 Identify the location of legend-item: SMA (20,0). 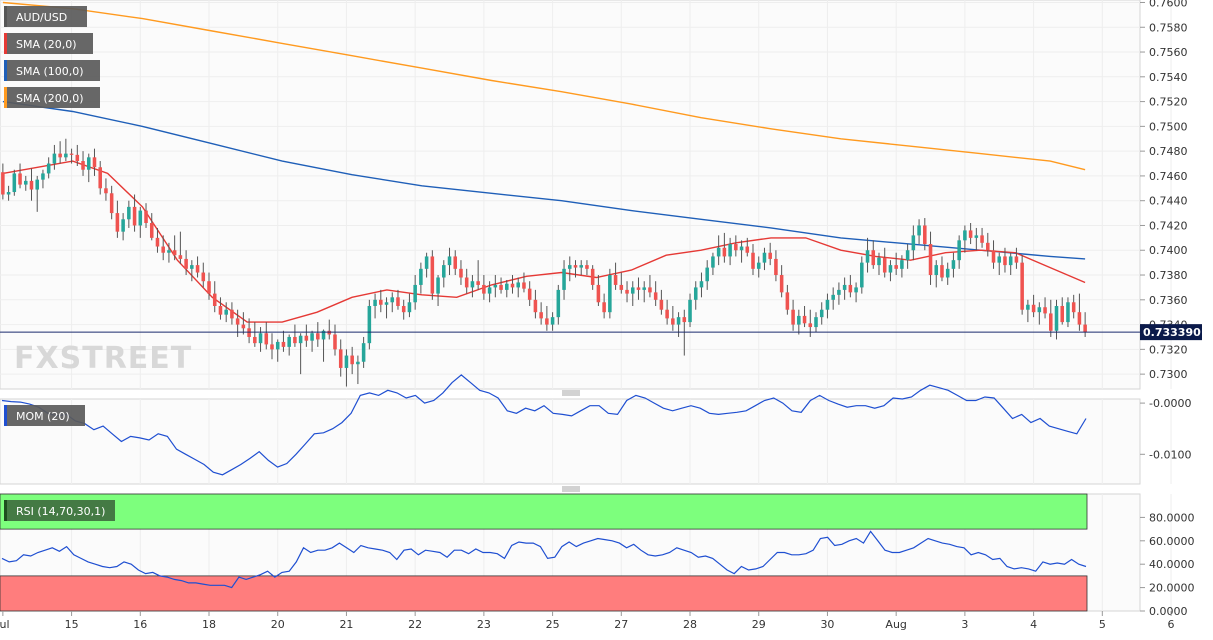
(48, 43).